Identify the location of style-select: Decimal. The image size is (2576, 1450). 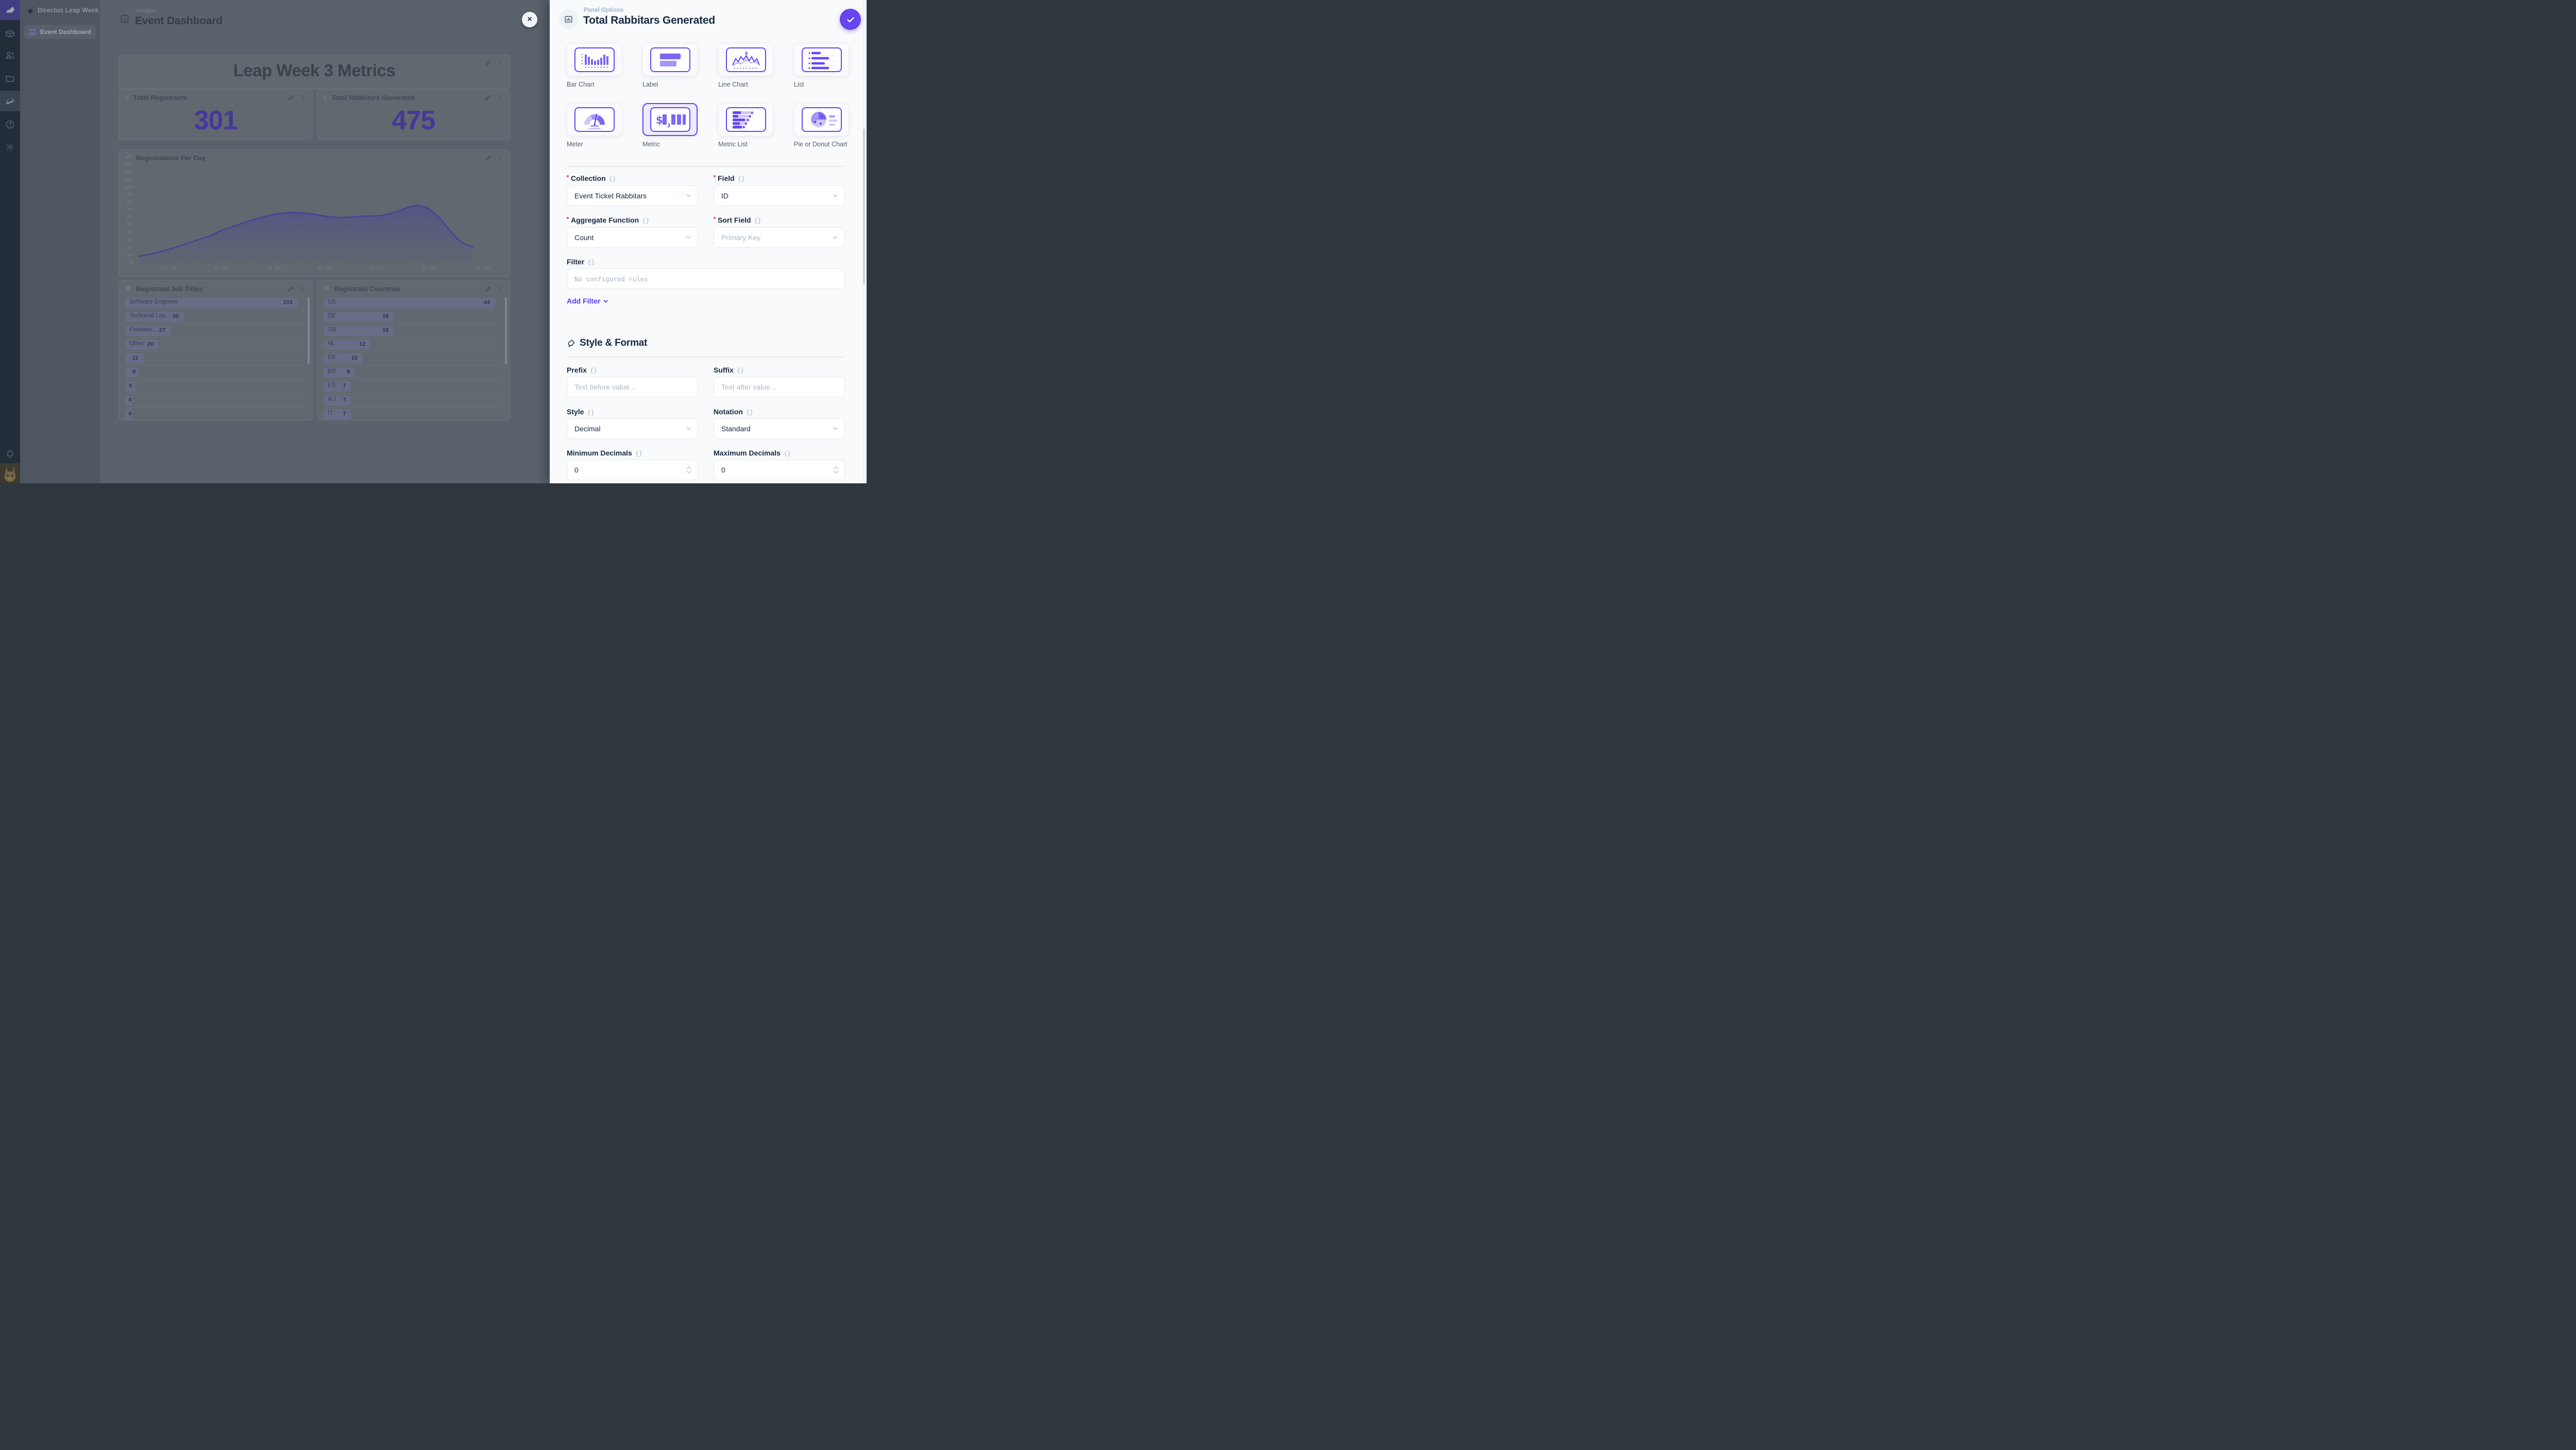
(632, 428).